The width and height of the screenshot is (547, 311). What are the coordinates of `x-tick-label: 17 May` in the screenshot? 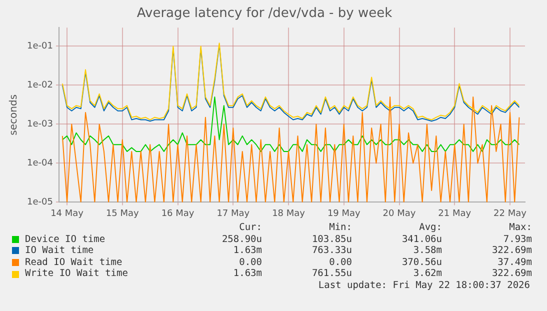 It's located at (233, 213).